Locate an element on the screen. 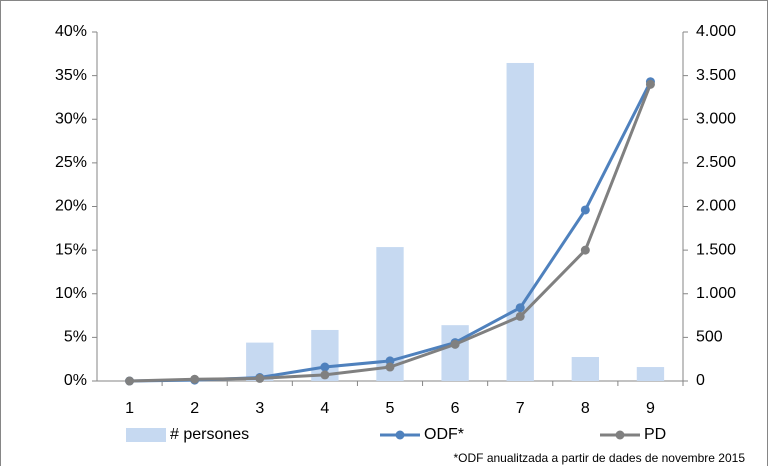 The height and width of the screenshot is (466, 768). legend-swatch is located at coordinates (146, 435).